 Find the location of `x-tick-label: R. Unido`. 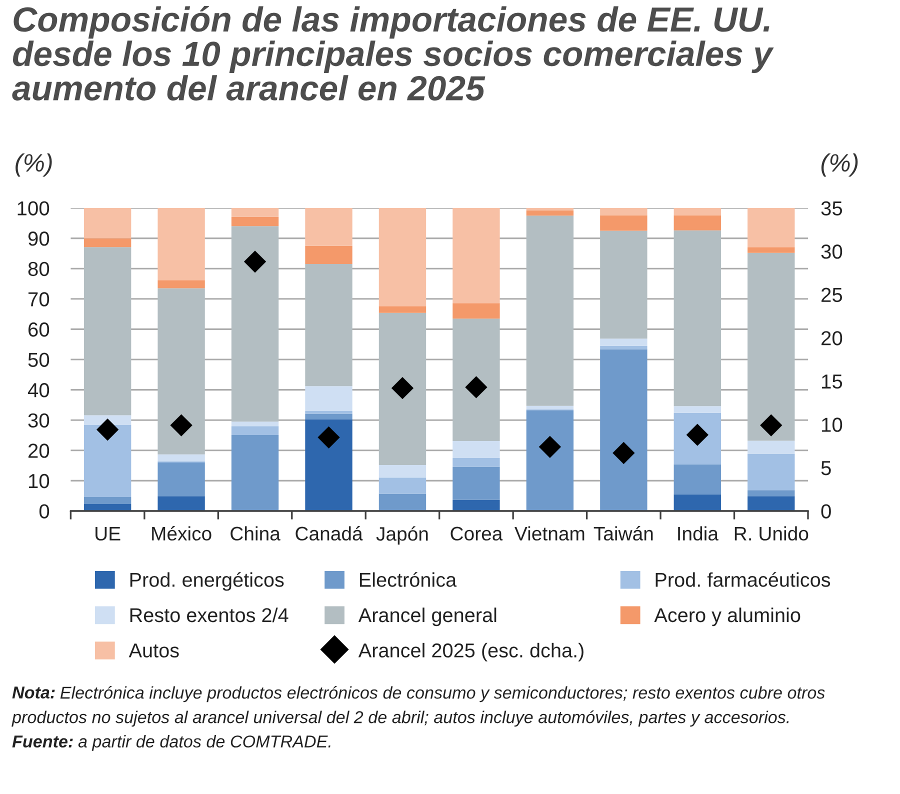

x-tick-label: R. Unido is located at coordinates (771, 533).